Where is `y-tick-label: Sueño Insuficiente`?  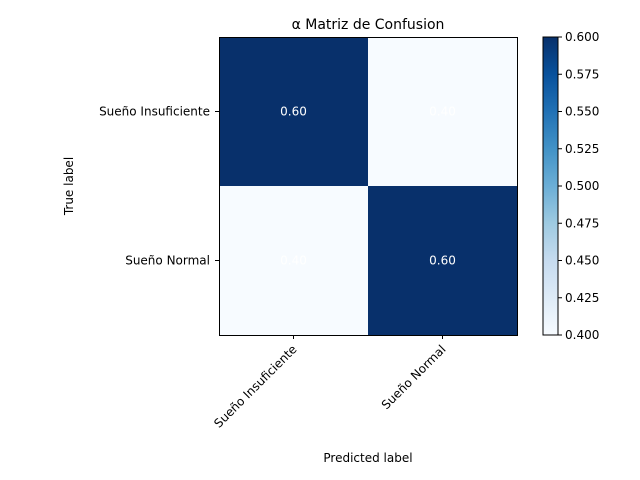
y-tick-label: Sueño Insuficiente is located at coordinates (154, 112).